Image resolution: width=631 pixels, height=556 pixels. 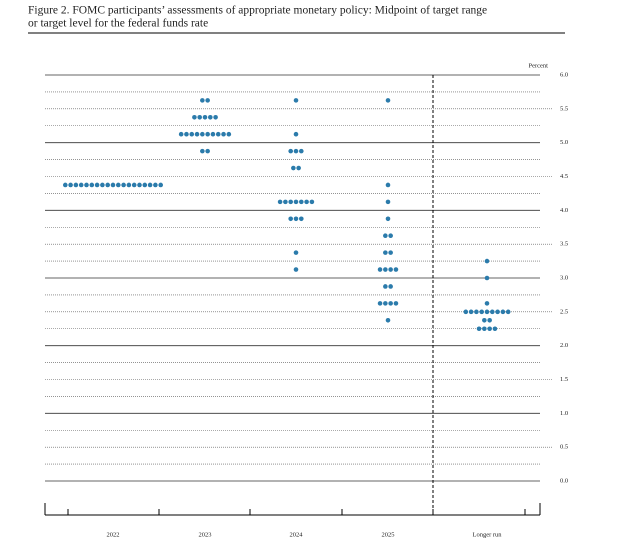 I want to click on y-tick-label: 4.5, so click(x=564, y=176).